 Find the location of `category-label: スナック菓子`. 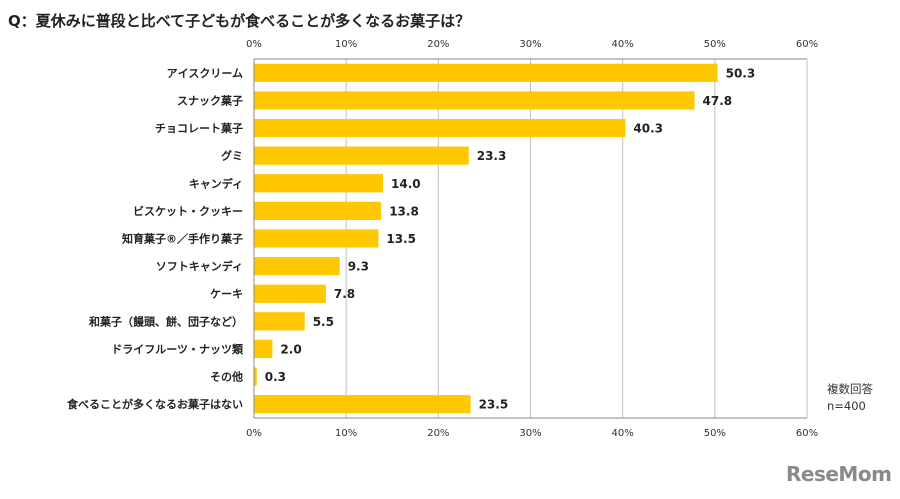

category-label: スナック菓子 is located at coordinates (210, 100).